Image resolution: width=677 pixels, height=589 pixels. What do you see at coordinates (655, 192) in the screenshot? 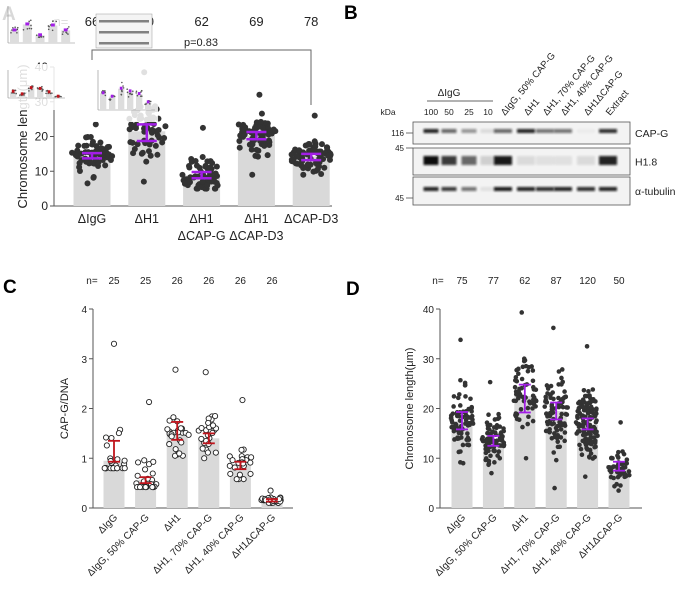
I see `blot-row-label: α-tubulin` at bounding box center [655, 192].